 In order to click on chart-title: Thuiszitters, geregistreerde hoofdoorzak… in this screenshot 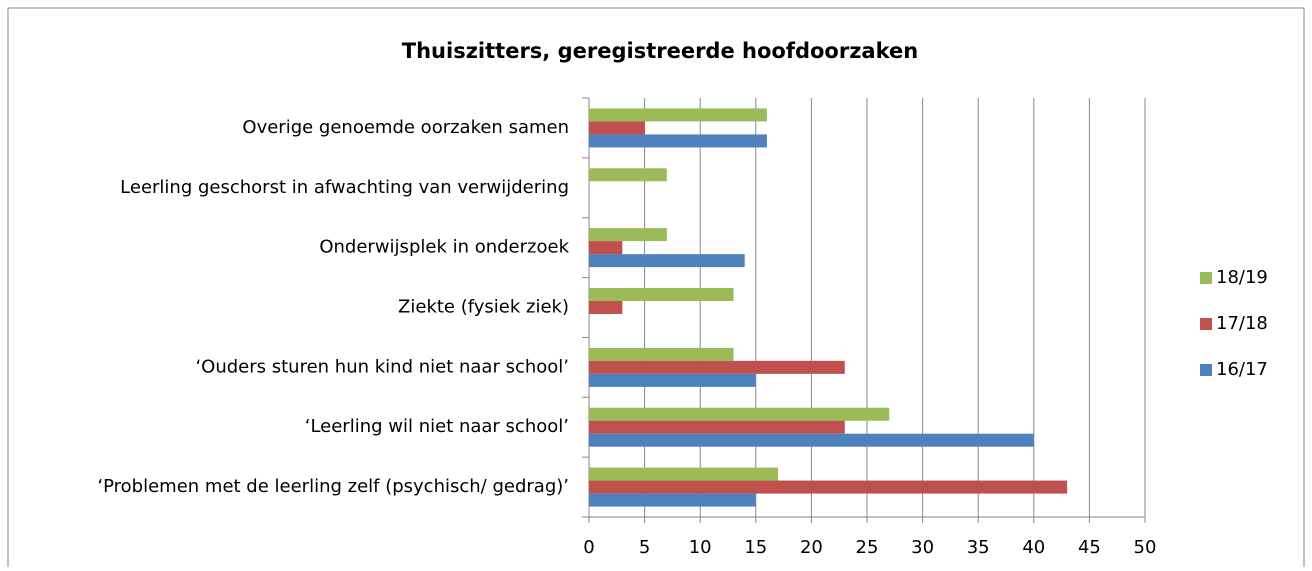, I will do `click(660, 51)`.